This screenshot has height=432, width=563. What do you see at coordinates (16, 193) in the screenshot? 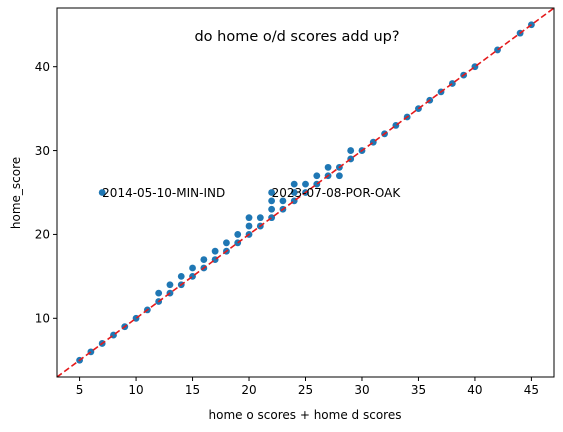
I see `y-axis-label: home_score` at bounding box center [16, 193].